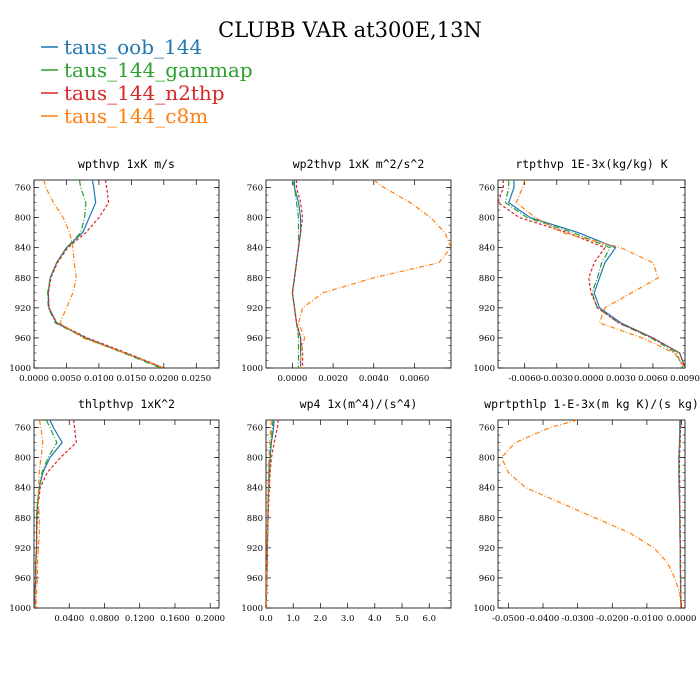  What do you see at coordinates (508, 619) in the screenshot?
I see `x-tick-label-5-0: -0.0500` at bounding box center [508, 619].